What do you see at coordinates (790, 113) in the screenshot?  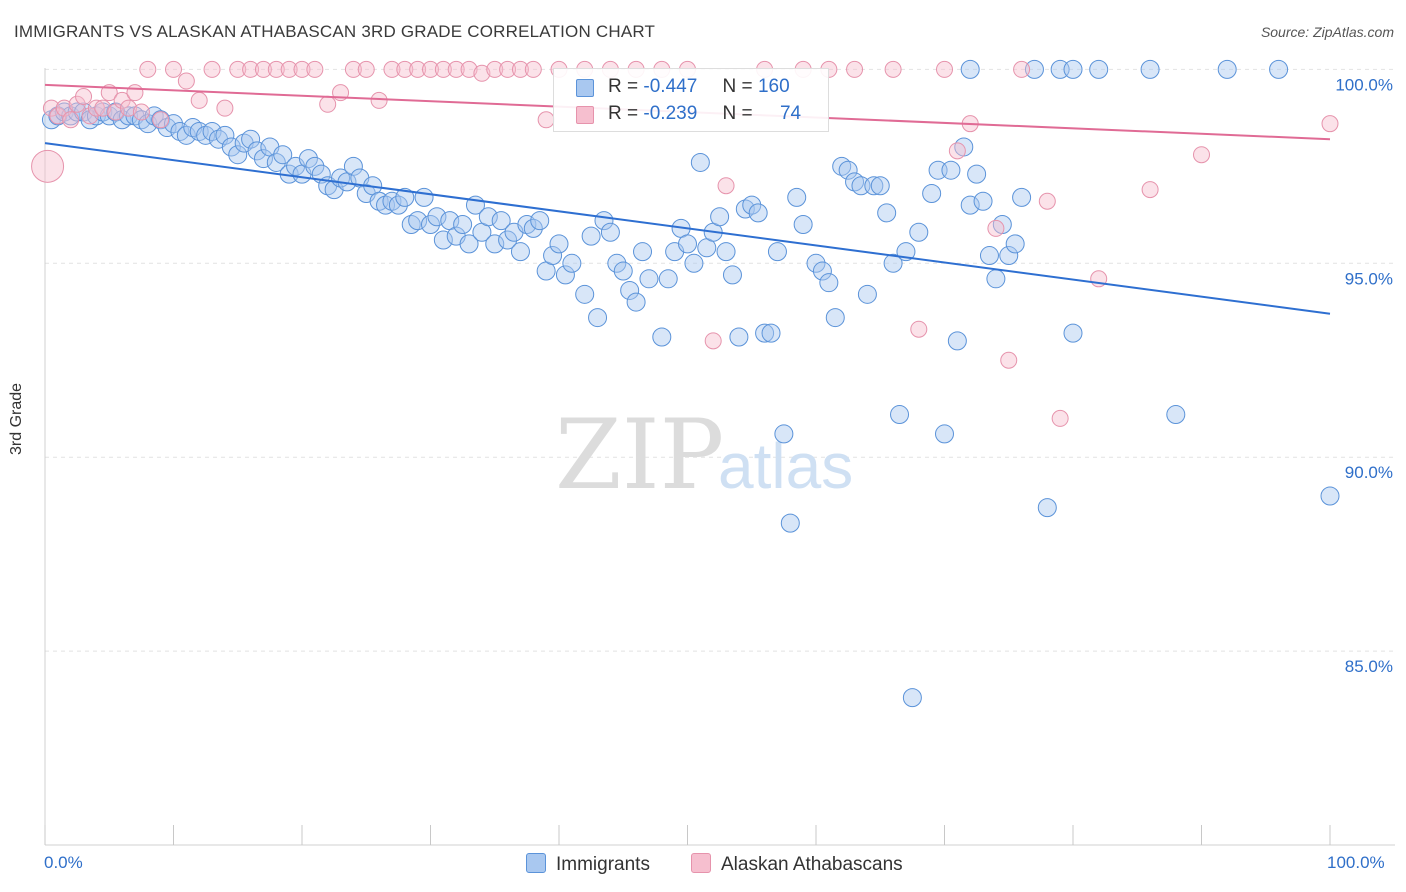 I see `legend-n-value-athabascan: 74` at bounding box center [790, 113].